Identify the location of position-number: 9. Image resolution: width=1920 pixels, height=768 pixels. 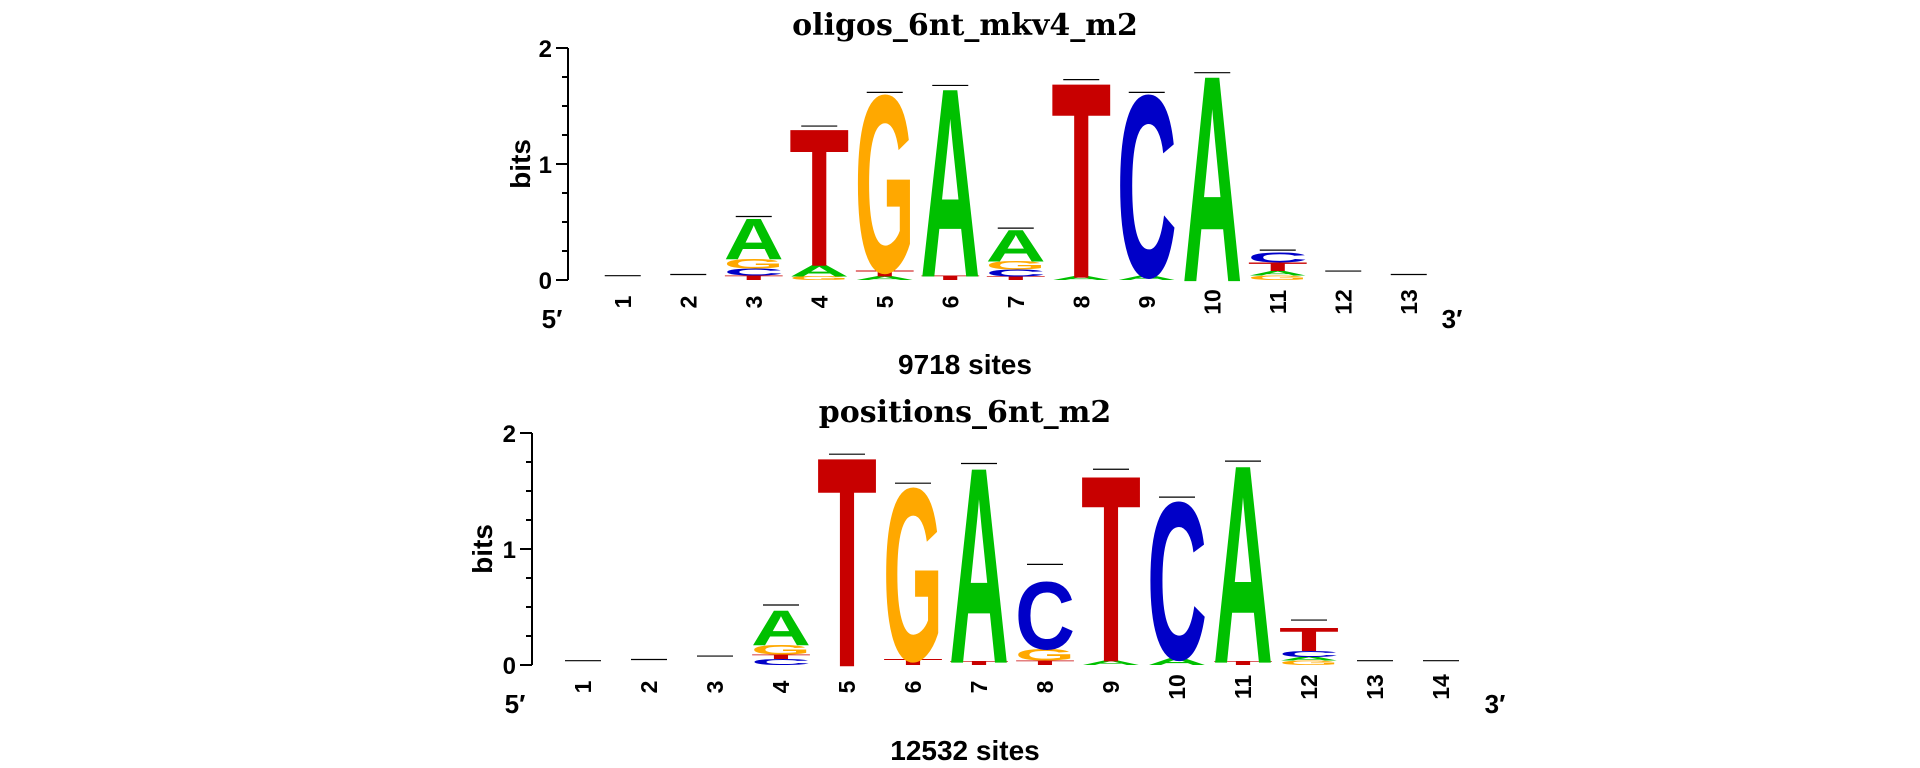
(1147, 302).